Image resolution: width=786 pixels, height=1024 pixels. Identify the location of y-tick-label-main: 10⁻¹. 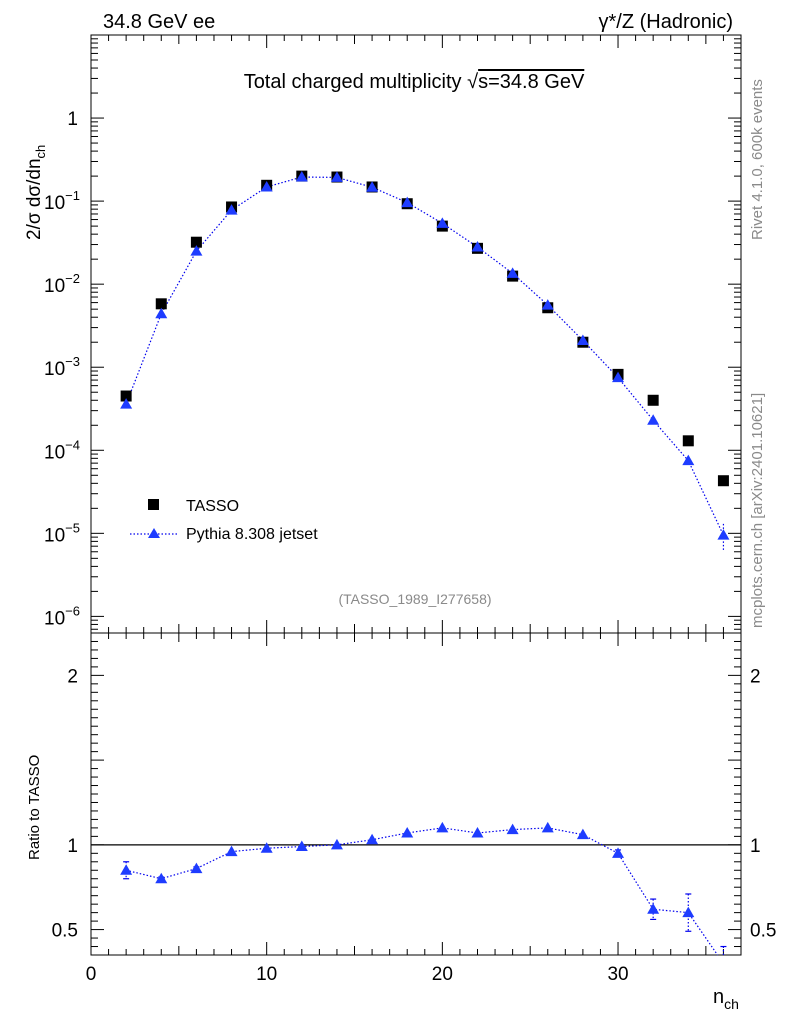
(62, 201).